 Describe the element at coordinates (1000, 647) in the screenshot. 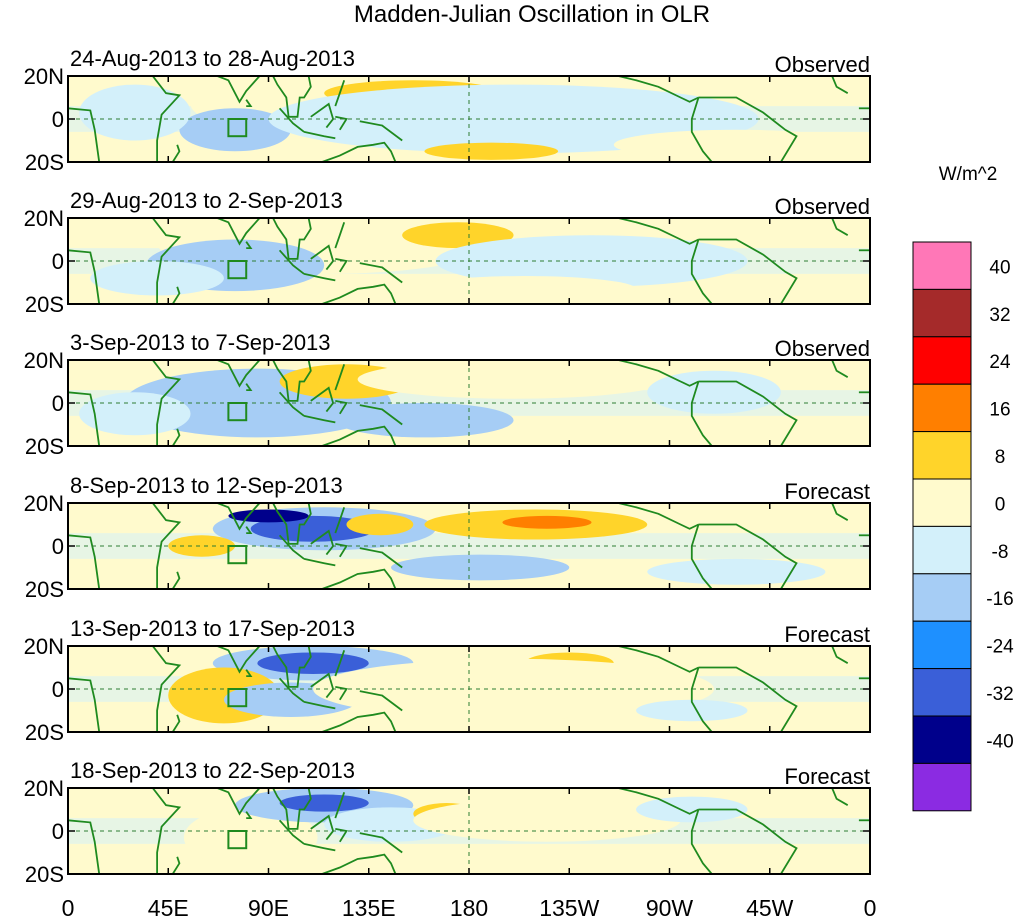

I see `colorbar-label: -24` at that location.